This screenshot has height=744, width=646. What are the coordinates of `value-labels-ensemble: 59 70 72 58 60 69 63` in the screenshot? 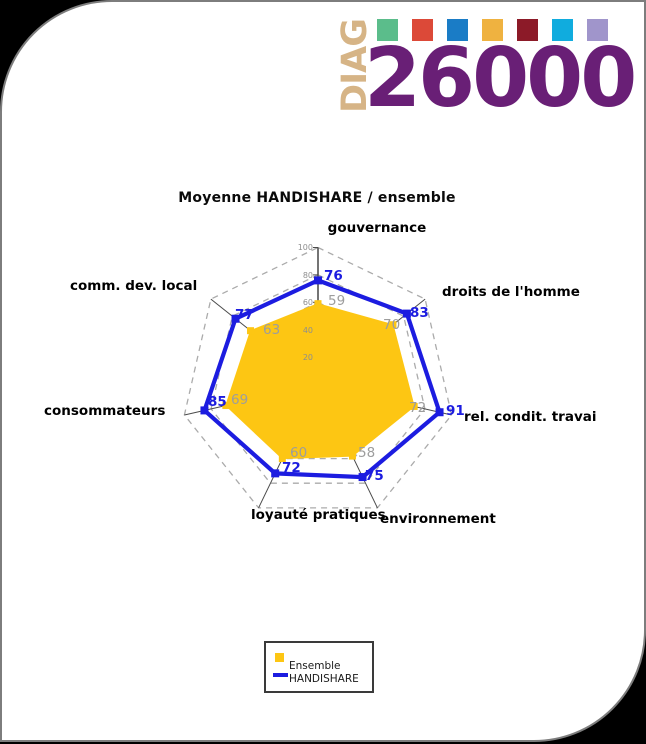 It's located at (328, 377).